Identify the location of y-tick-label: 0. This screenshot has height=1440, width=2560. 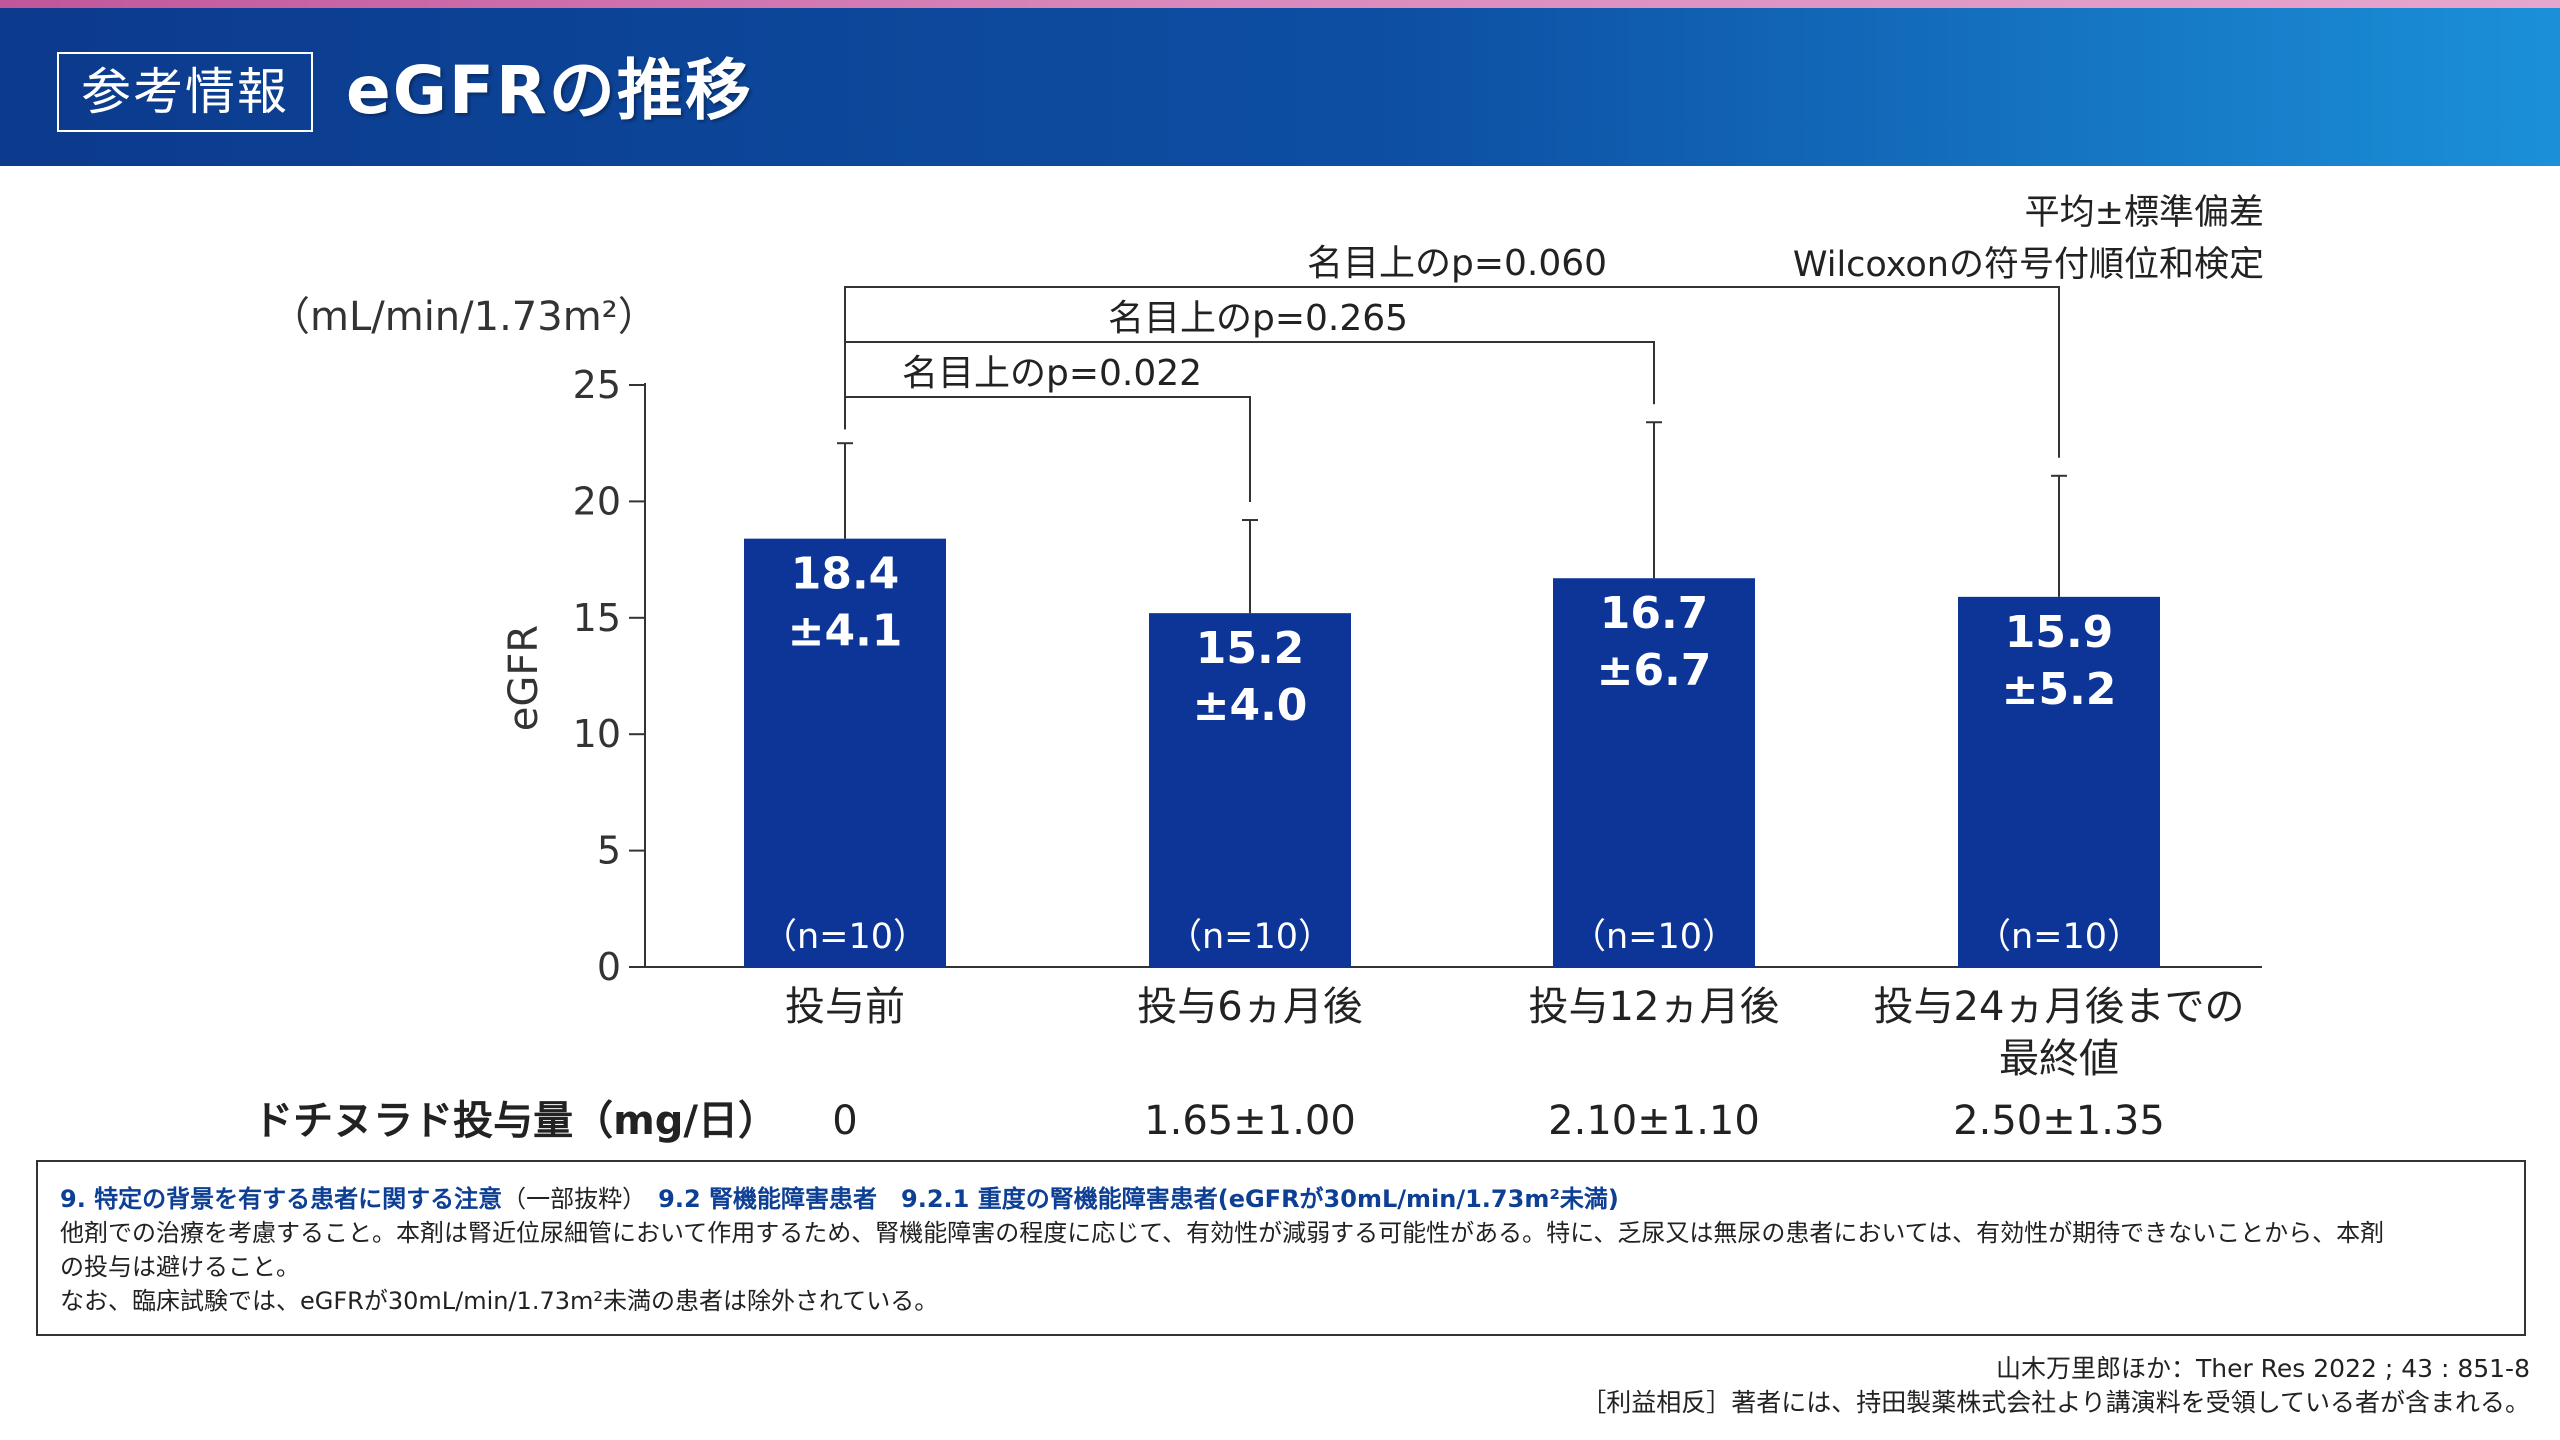
(609, 967).